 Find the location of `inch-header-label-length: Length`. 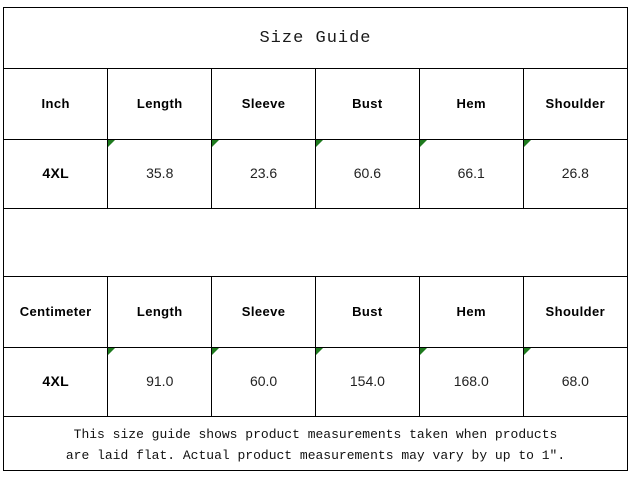

inch-header-label-length: Length is located at coordinates (159, 103).